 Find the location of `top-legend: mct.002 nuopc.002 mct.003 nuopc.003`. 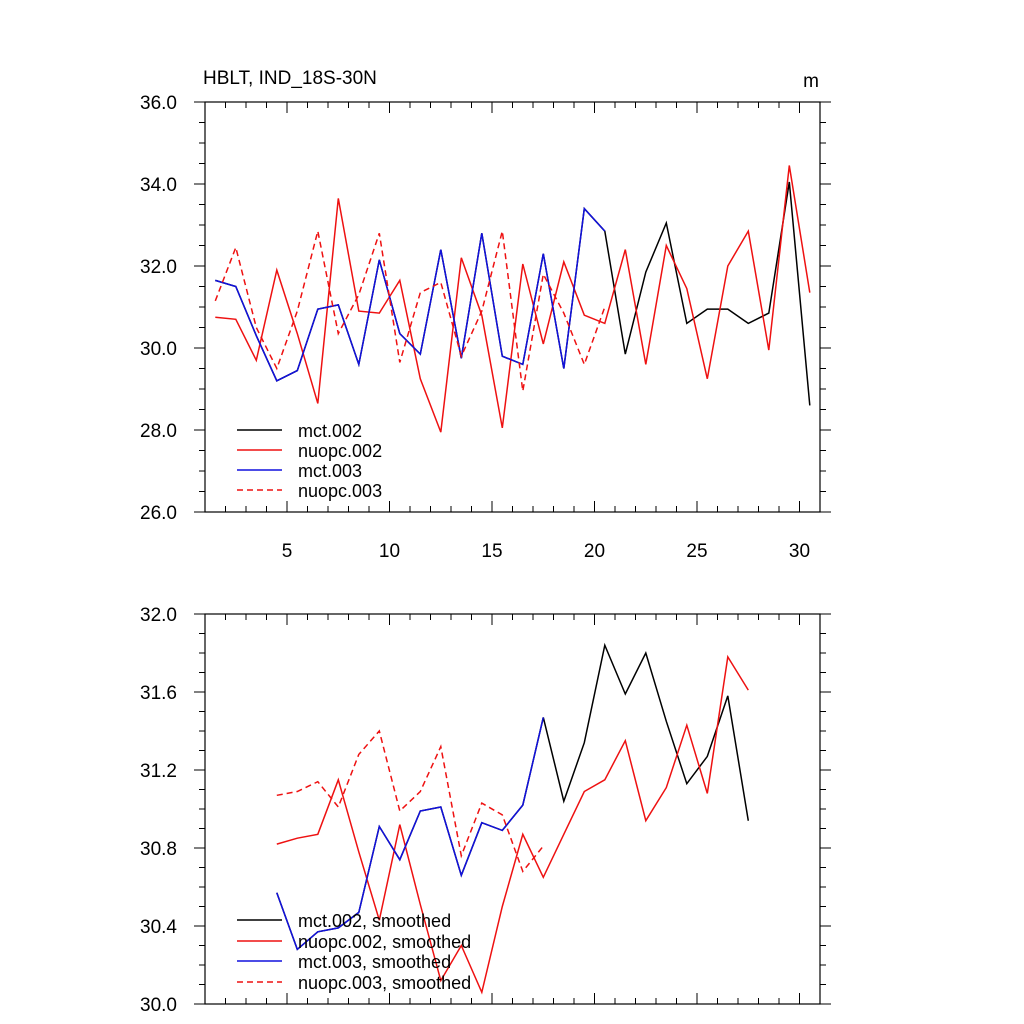

top-legend: mct.002 nuopc.002 mct.003 nuopc.003 is located at coordinates (309, 461).